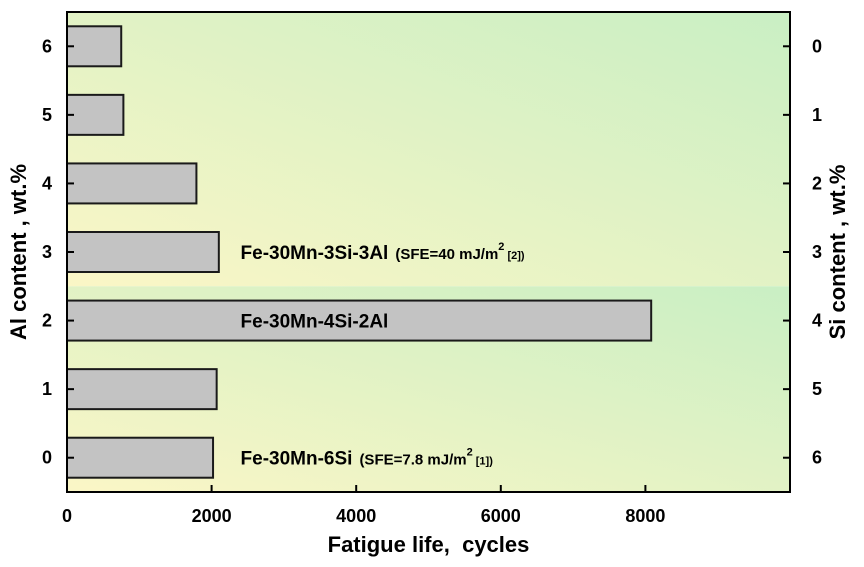 This screenshot has height=567, width=864. What do you see at coordinates (817, 458) in the screenshot?
I see `y-tick-label-right: 6` at bounding box center [817, 458].